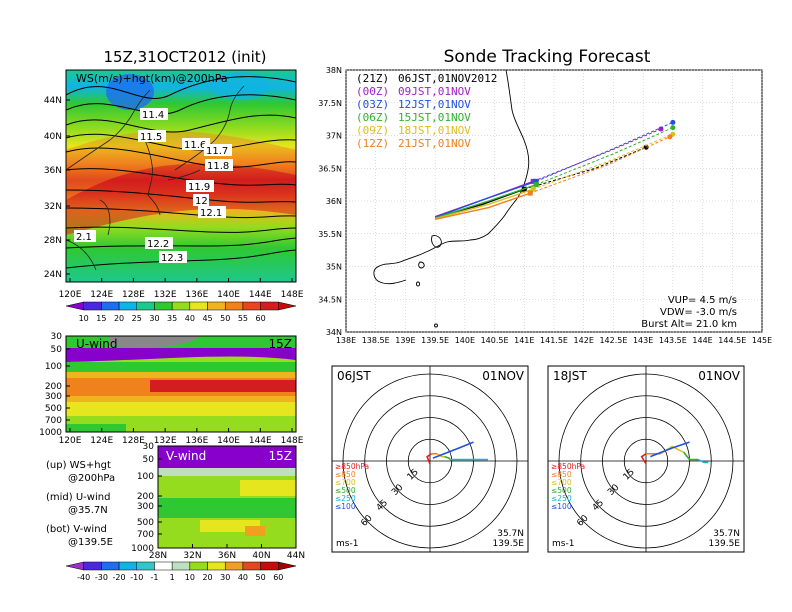 The width and height of the screenshot is (792, 612). What do you see at coordinates (345, 490) in the screenshot?
I see `layer-legend: ≤500` at bounding box center [345, 490].